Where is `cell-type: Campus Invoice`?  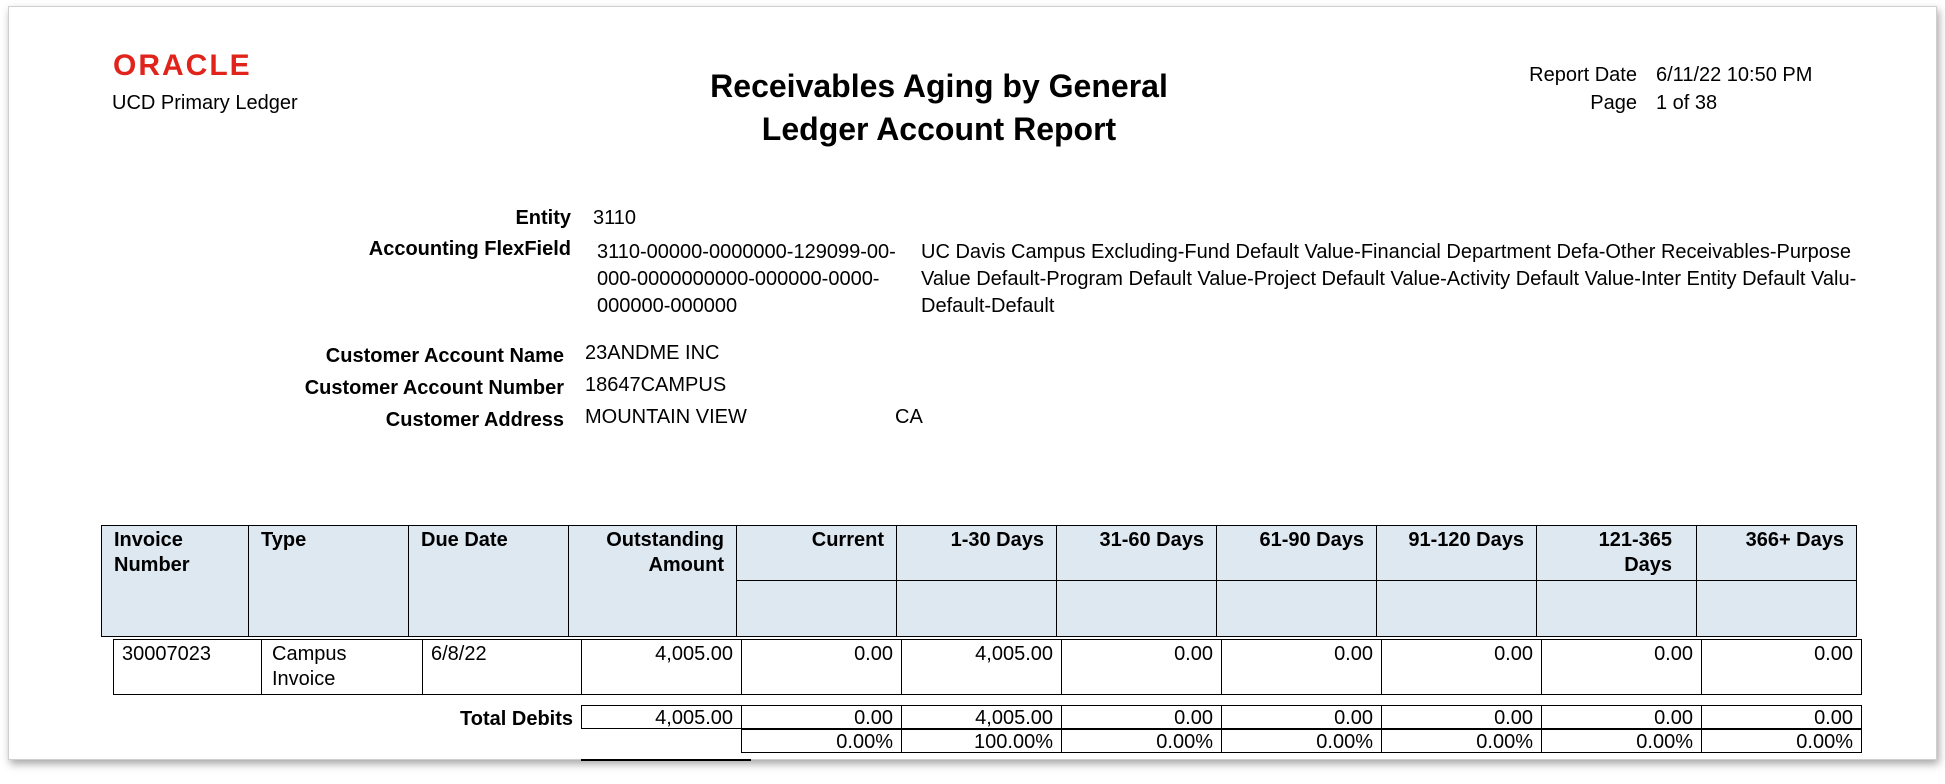
cell-type: Campus Invoice is located at coordinates (342, 667).